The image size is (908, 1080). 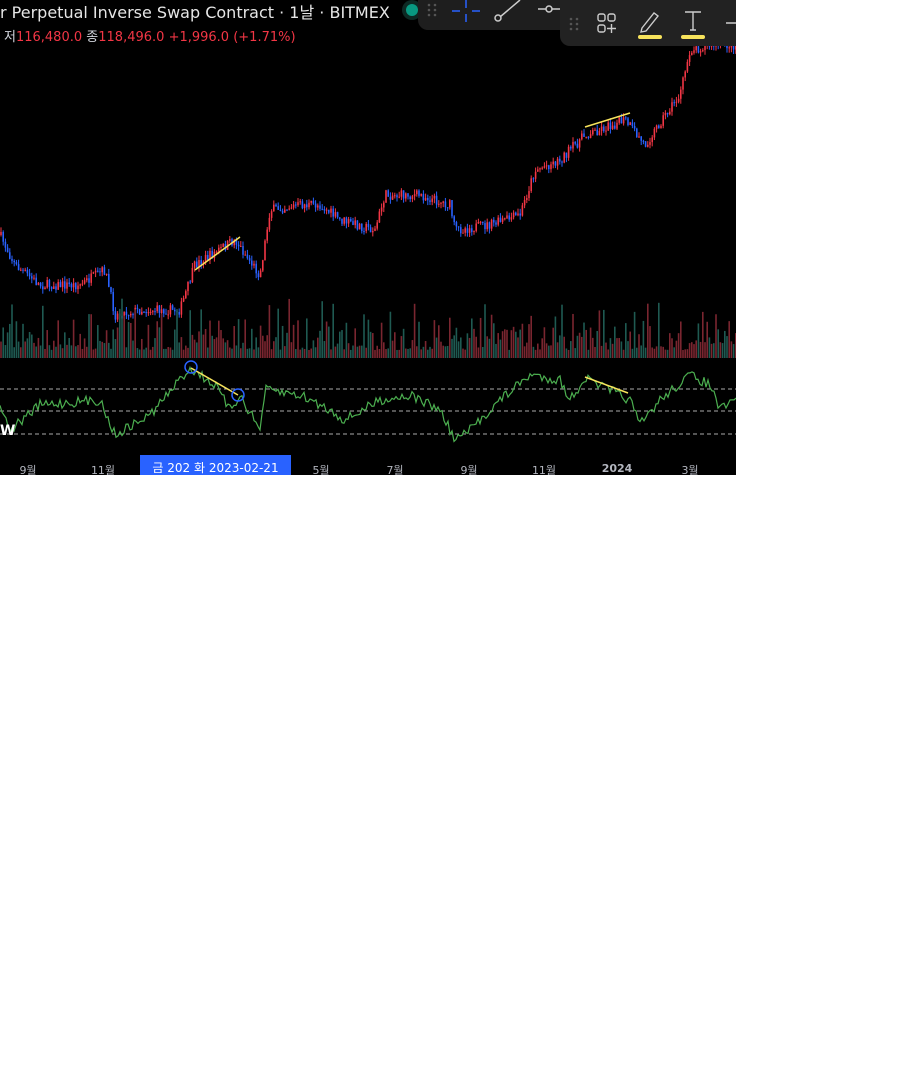 What do you see at coordinates (508, 12) in the screenshot?
I see `trend-line-icon` at bounding box center [508, 12].